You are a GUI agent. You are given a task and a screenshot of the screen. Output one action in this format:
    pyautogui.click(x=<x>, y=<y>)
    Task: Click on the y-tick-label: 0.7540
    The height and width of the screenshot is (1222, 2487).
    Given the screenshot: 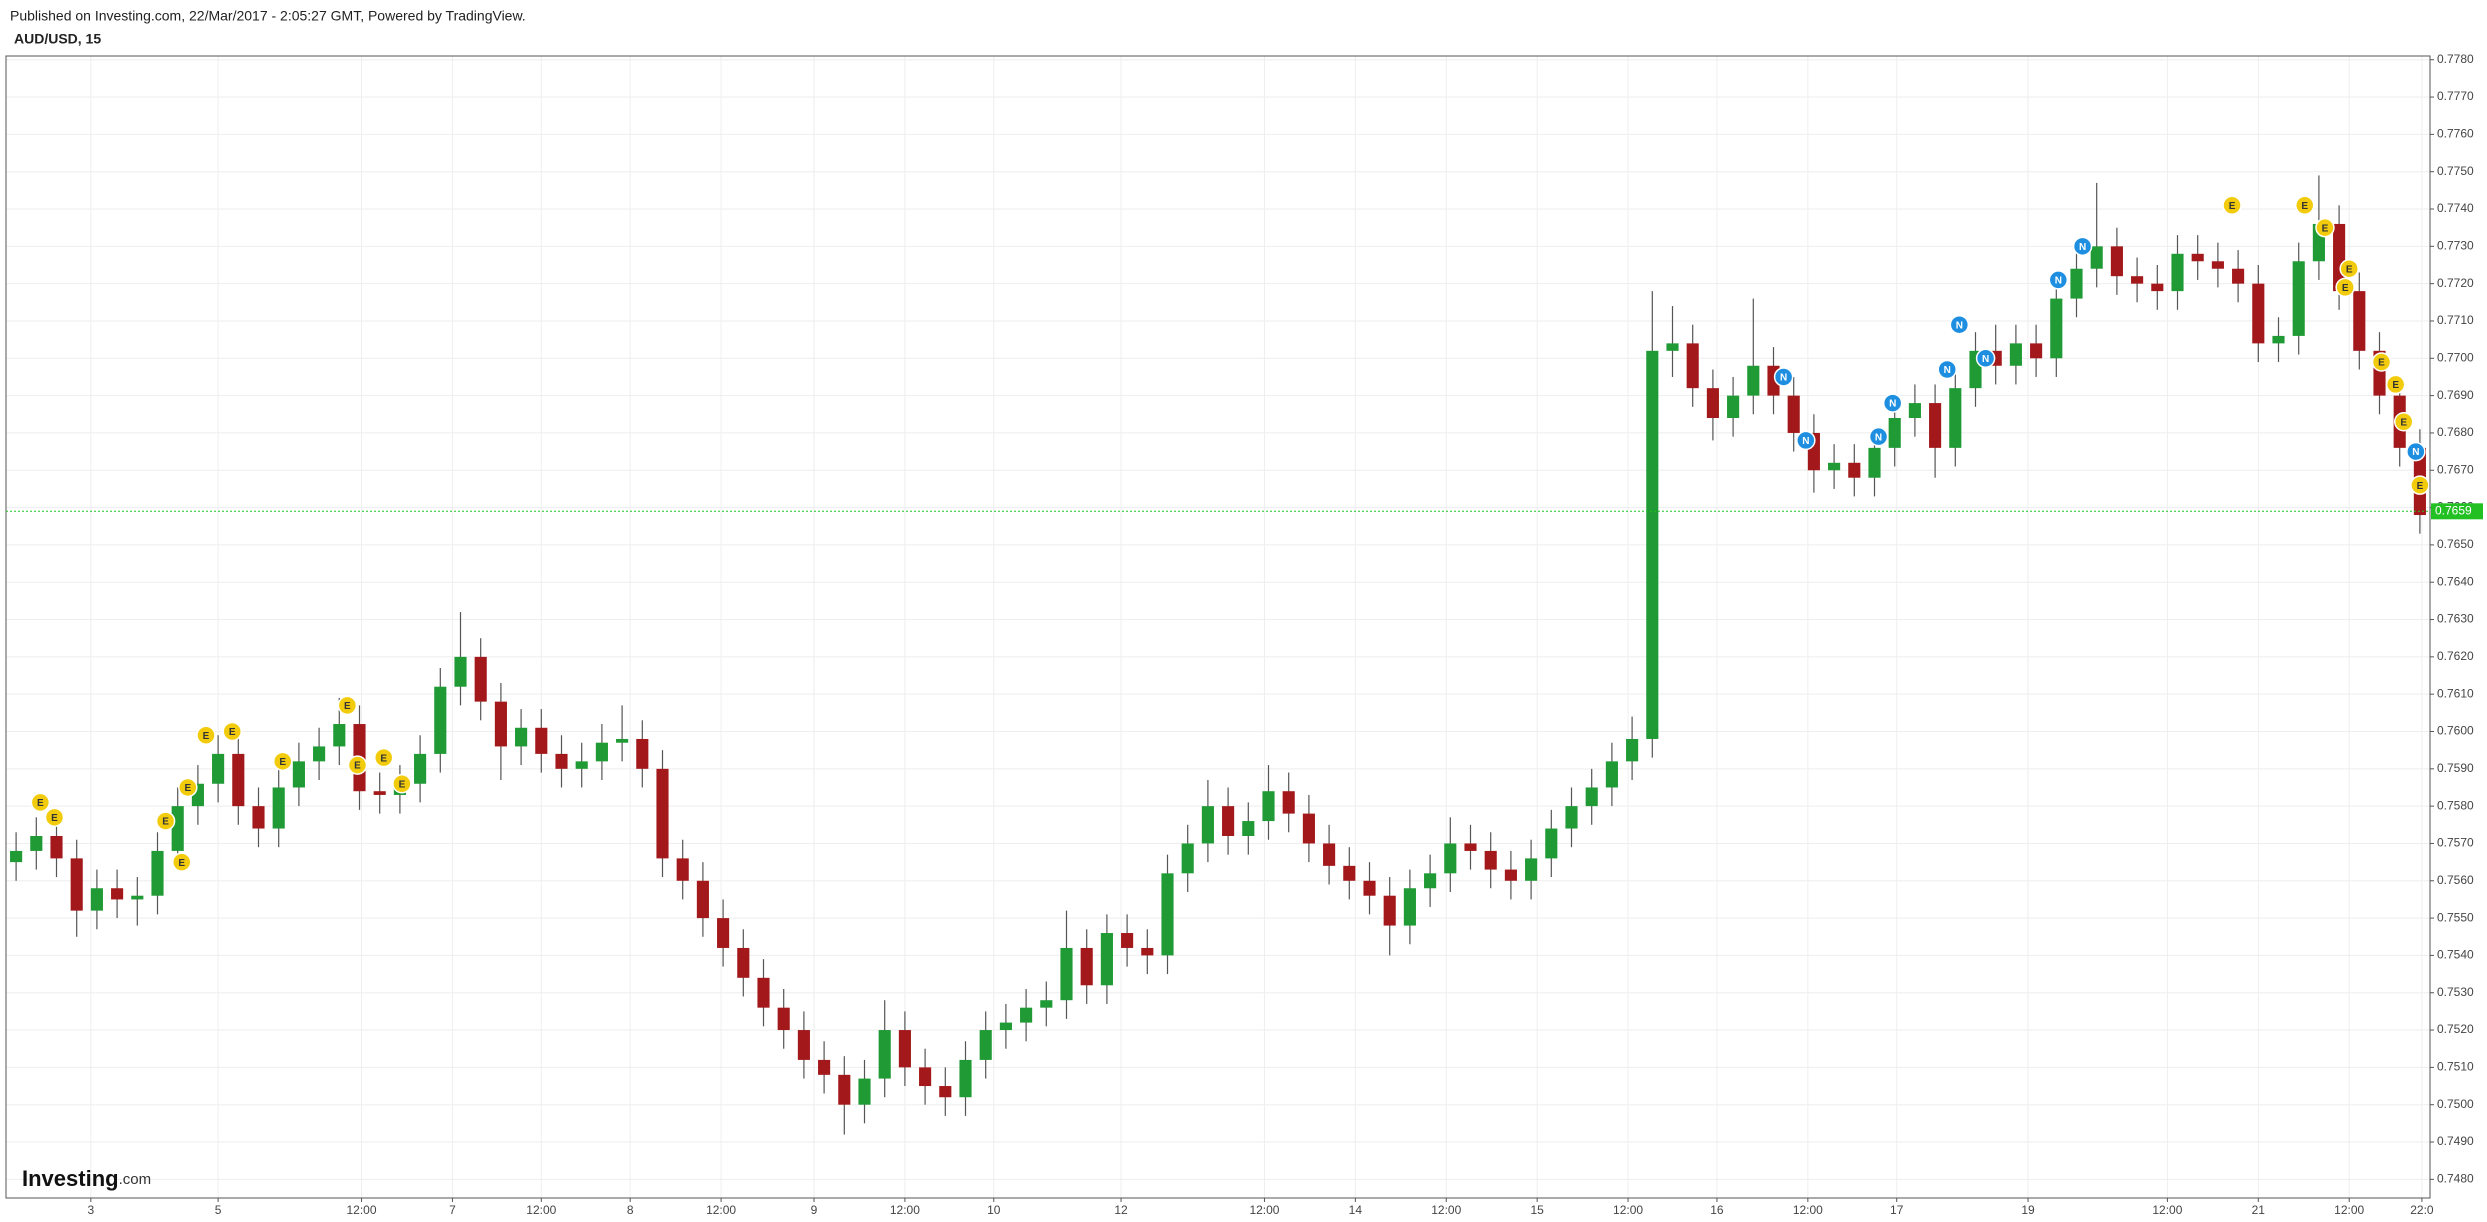 What is the action you would take?
    pyautogui.click(x=2455, y=955)
    